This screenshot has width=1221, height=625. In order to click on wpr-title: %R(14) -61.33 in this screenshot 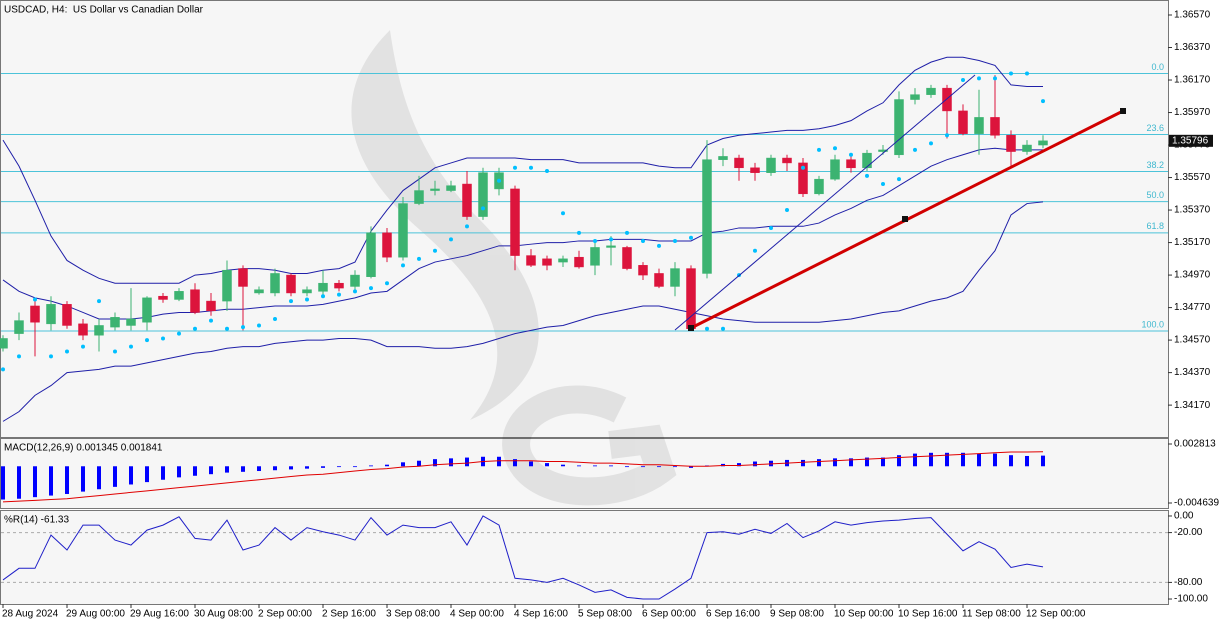, I will do `click(36, 520)`.